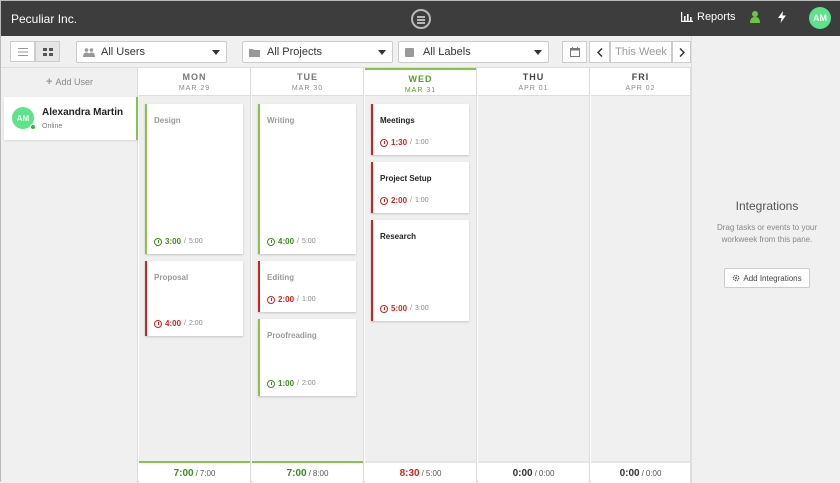 This screenshot has width=840, height=483. What do you see at coordinates (320, 473) in the screenshot?
I see `day-total-estimate: 8:00` at bounding box center [320, 473].